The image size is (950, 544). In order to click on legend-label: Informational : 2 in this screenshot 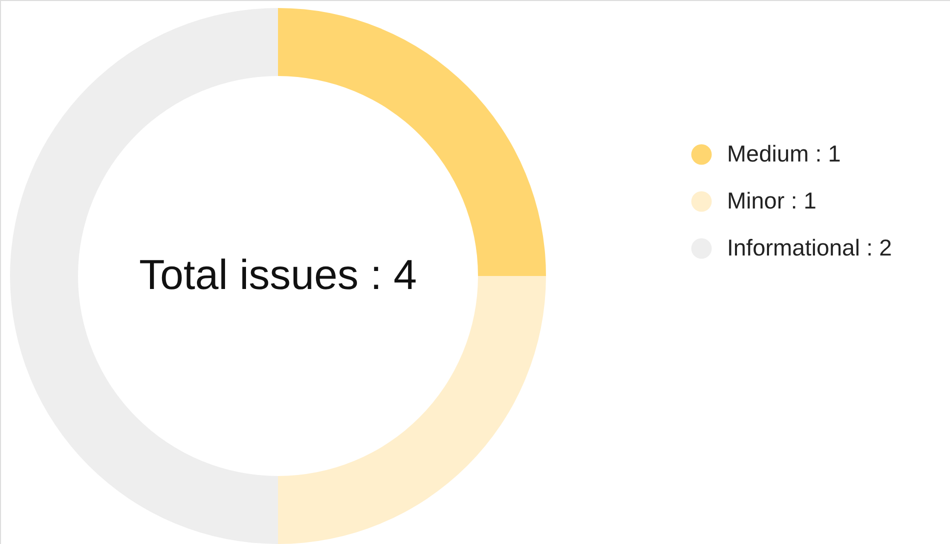, I will do `click(809, 247)`.